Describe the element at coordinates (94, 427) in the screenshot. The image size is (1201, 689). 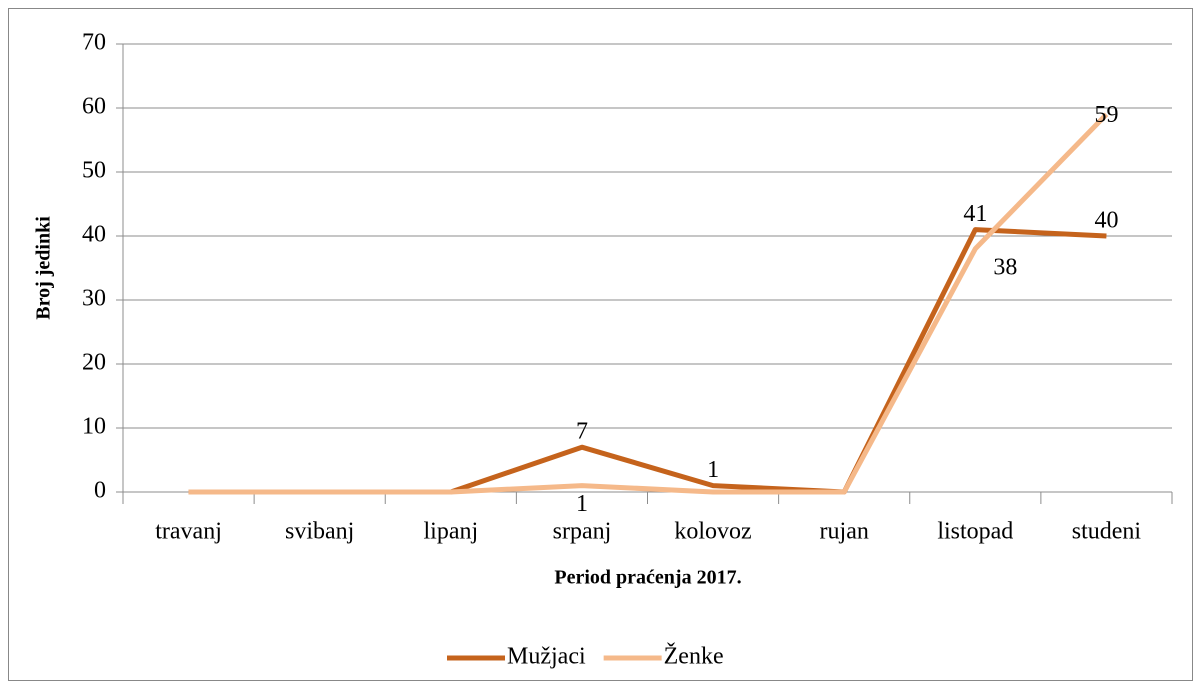
I see `y-tick-label: 10` at that location.